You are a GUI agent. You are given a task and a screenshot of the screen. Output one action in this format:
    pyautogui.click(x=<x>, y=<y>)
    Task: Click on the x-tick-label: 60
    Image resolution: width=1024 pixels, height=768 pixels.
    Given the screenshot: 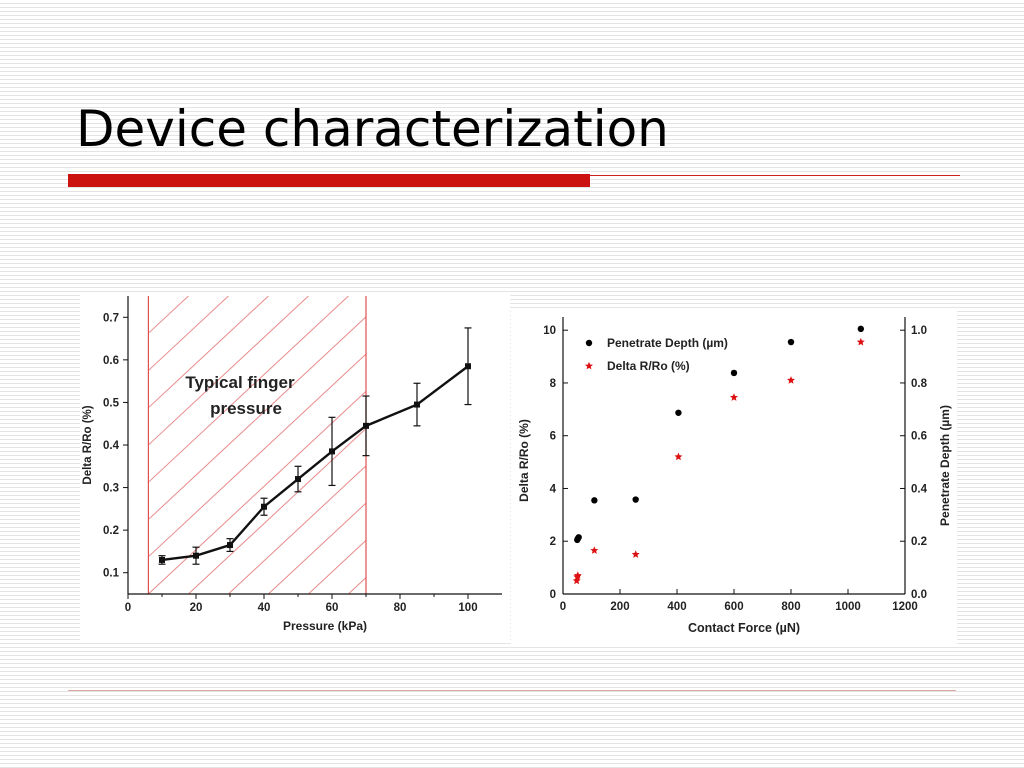 What is the action you would take?
    pyautogui.click(x=332, y=608)
    